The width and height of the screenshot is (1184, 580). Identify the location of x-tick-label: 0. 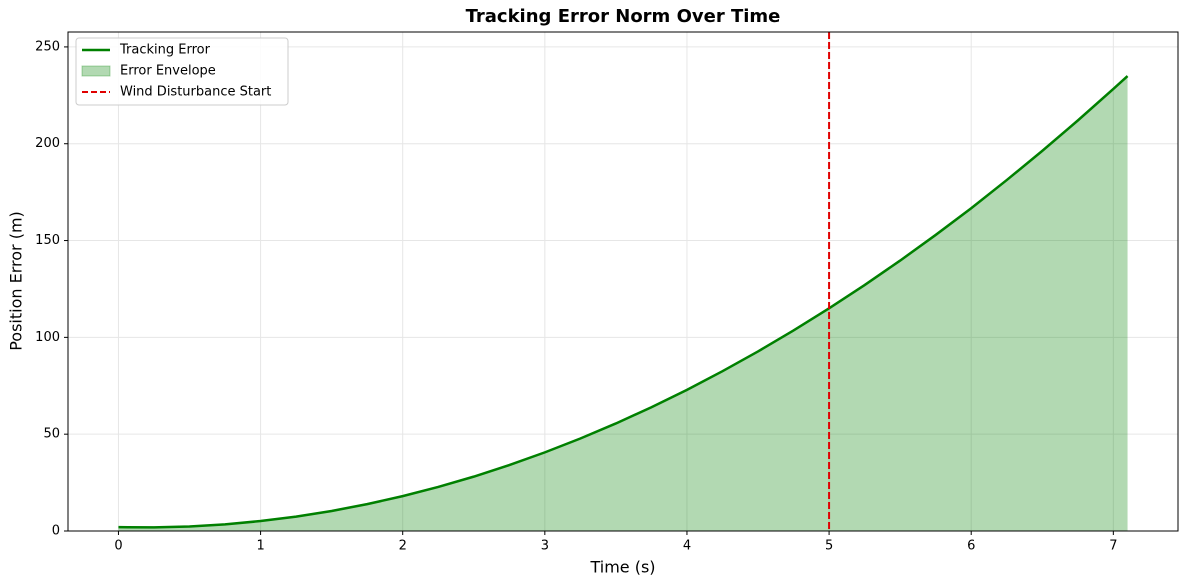
(118, 546).